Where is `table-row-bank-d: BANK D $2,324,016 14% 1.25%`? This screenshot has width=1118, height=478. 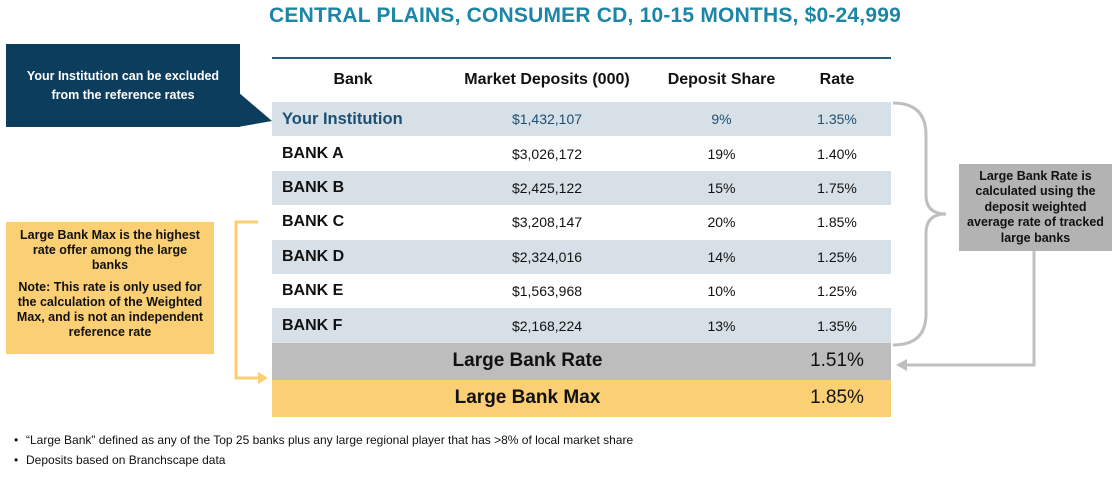 table-row-bank-d: BANK D $2,324,016 14% 1.25% is located at coordinates (581, 256).